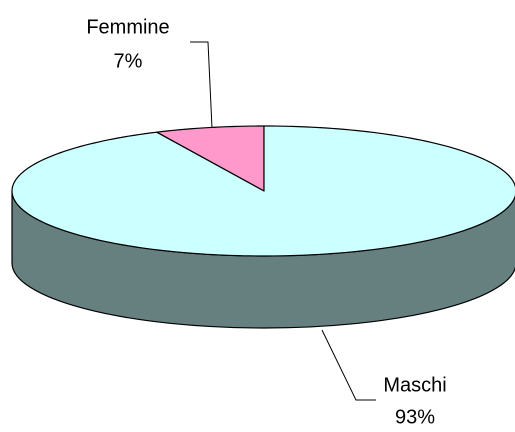 This screenshot has width=515, height=432. What do you see at coordinates (127, 27) in the screenshot?
I see `slice-label: Femmine` at bounding box center [127, 27].